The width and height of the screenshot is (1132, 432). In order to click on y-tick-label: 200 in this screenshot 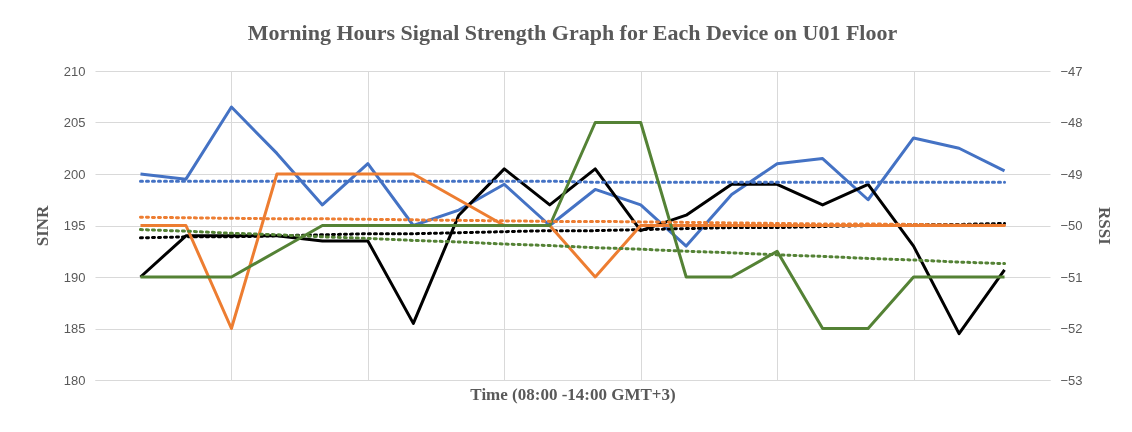, I will do `click(74, 174)`.